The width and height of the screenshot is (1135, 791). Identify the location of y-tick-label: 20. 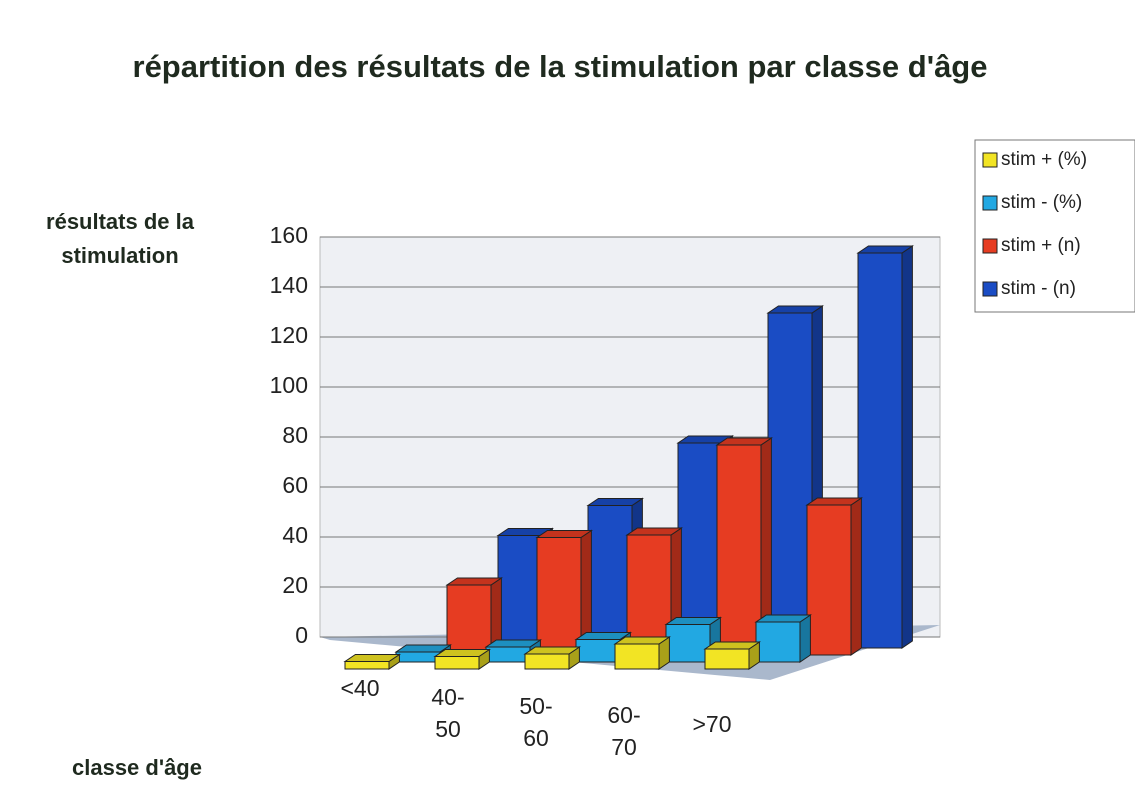
(295, 585).